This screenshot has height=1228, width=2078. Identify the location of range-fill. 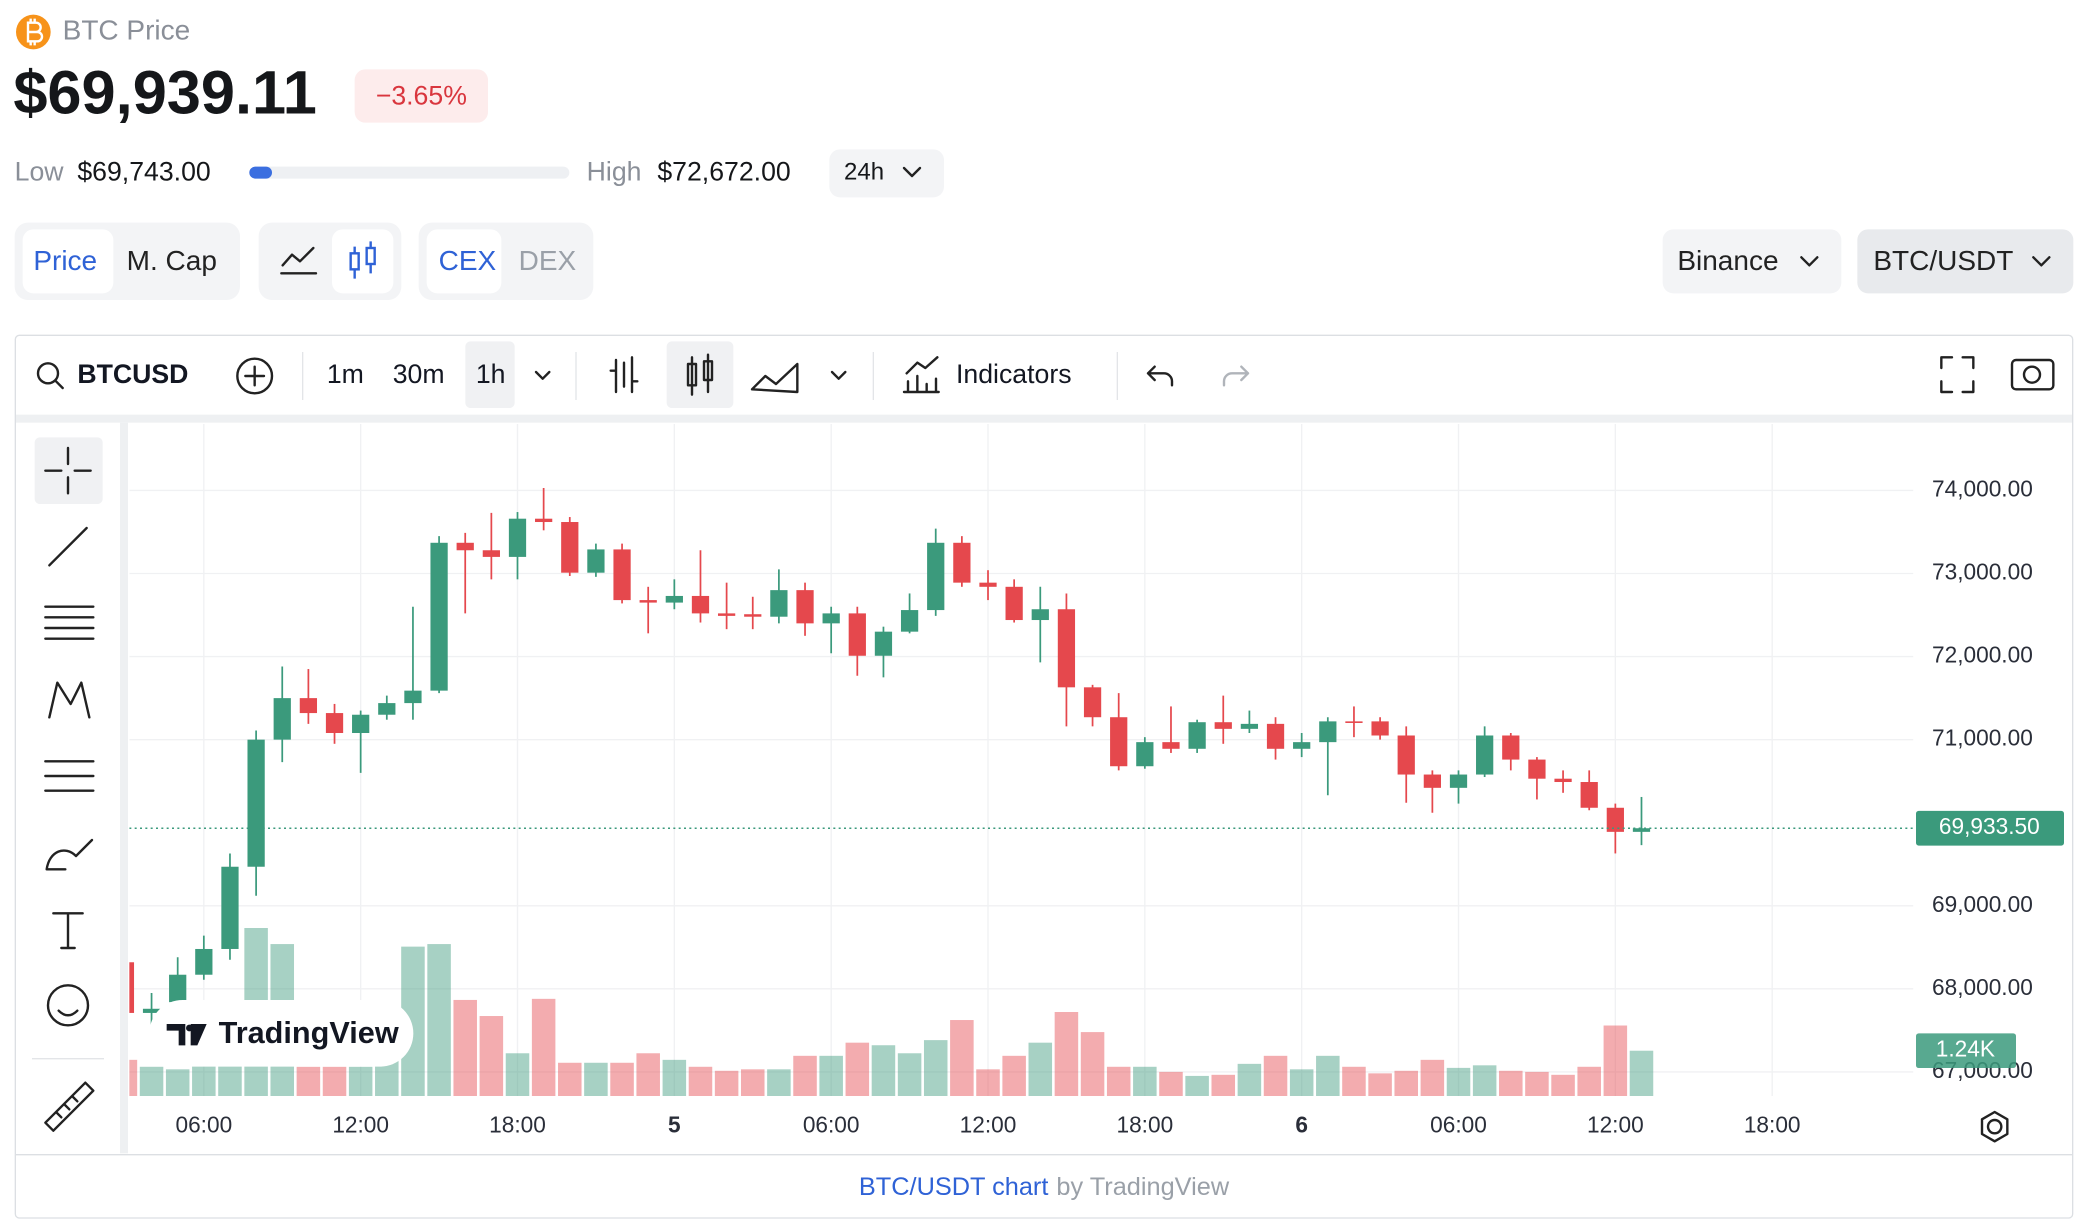
(260, 172).